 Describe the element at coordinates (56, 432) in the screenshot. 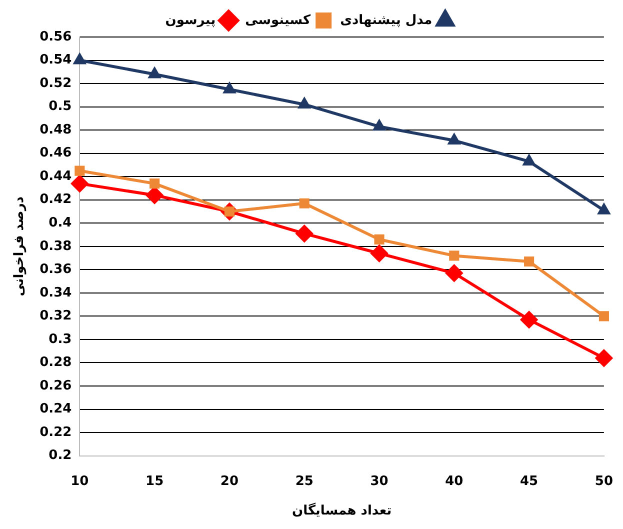

I see `y-tick-label: 0.22` at that location.